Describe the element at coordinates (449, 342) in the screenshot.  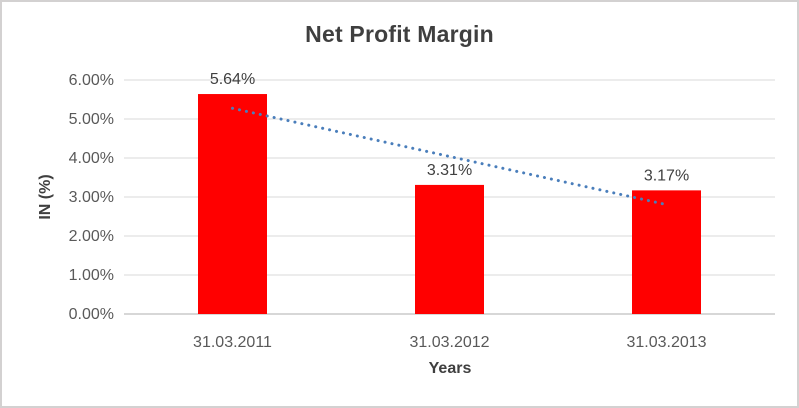
I see `x-category-label: 31.03.2012` at that location.